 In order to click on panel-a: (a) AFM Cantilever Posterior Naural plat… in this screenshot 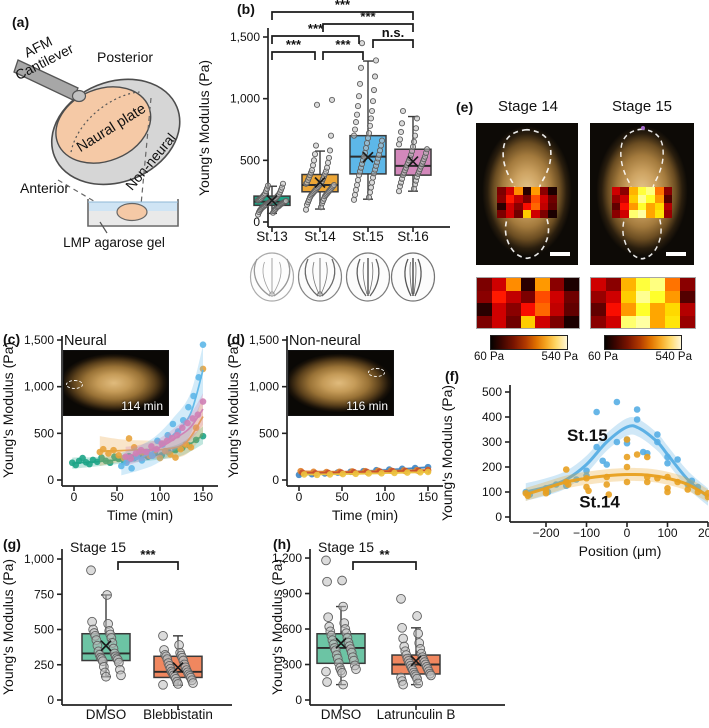, I will do `click(100, 165)`.